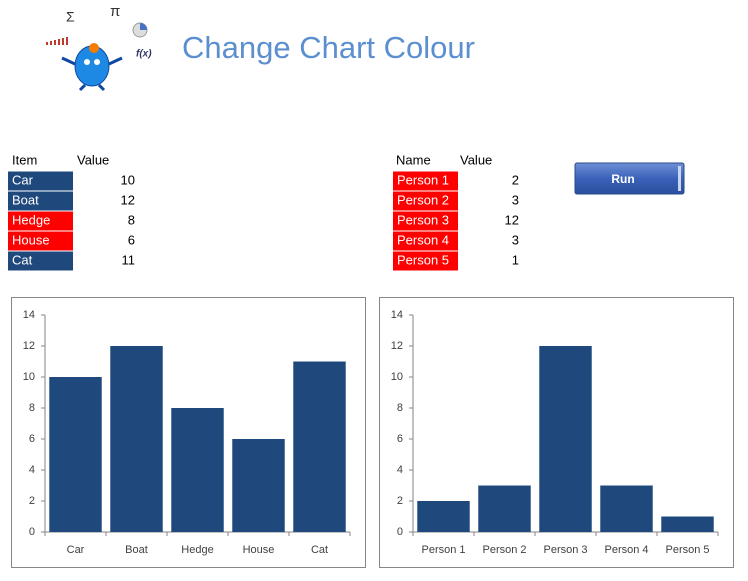 This screenshot has width=748, height=581. I want to click on item-label: Car, so click(23, 179).